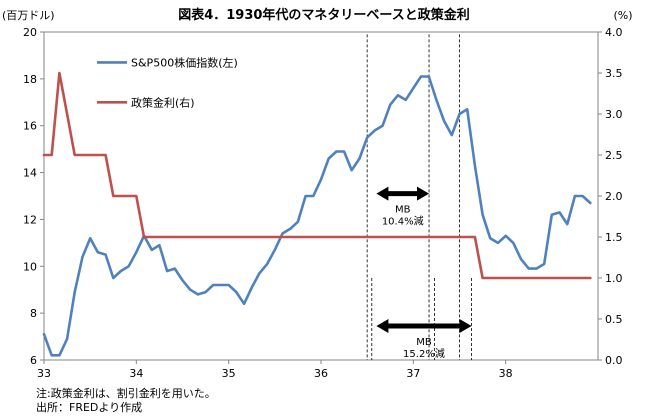 This screenshot has width=647, height=420. Describe the element at coordinates (614, 360) in the screenshot. I see `y-right-tick-label: 0.0` at that location.